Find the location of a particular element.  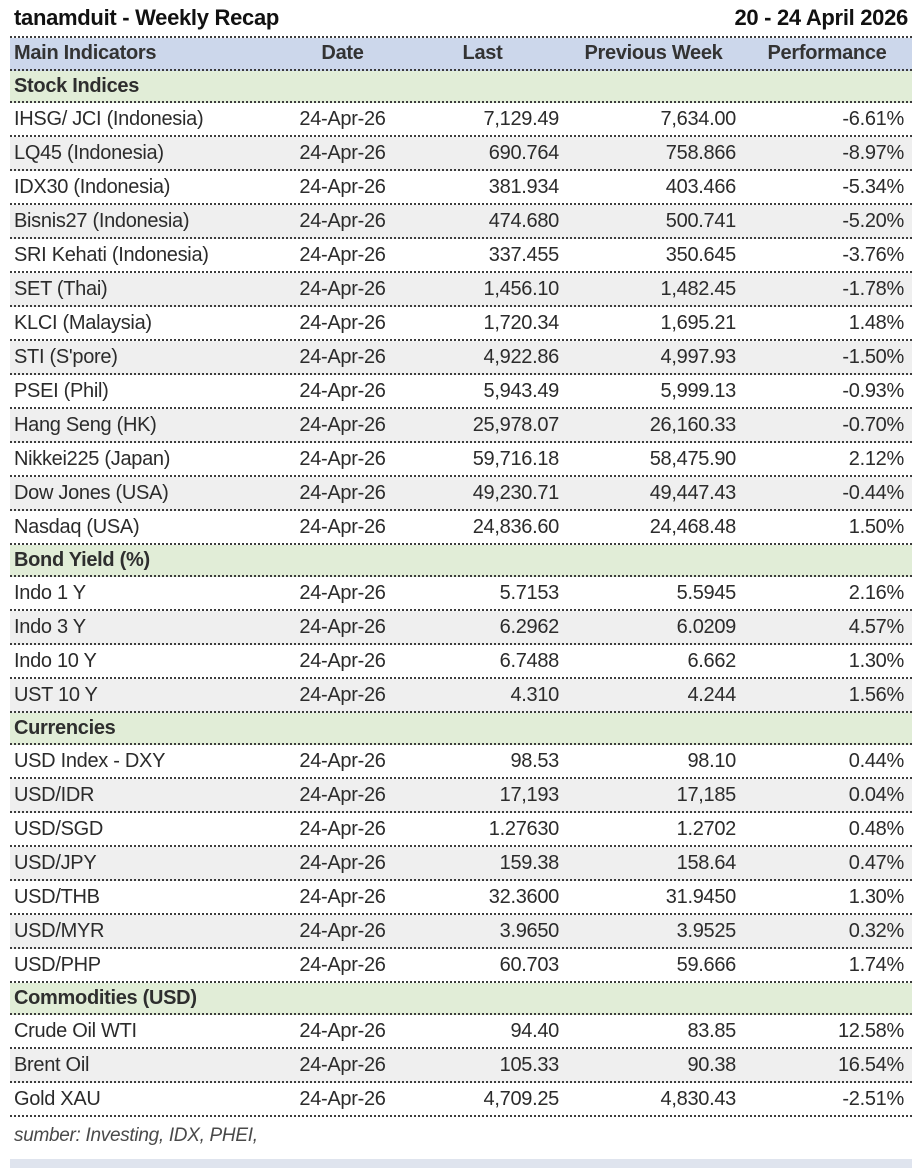

cell-previous-week: 83.85 is located at coordinates (711, 1031).